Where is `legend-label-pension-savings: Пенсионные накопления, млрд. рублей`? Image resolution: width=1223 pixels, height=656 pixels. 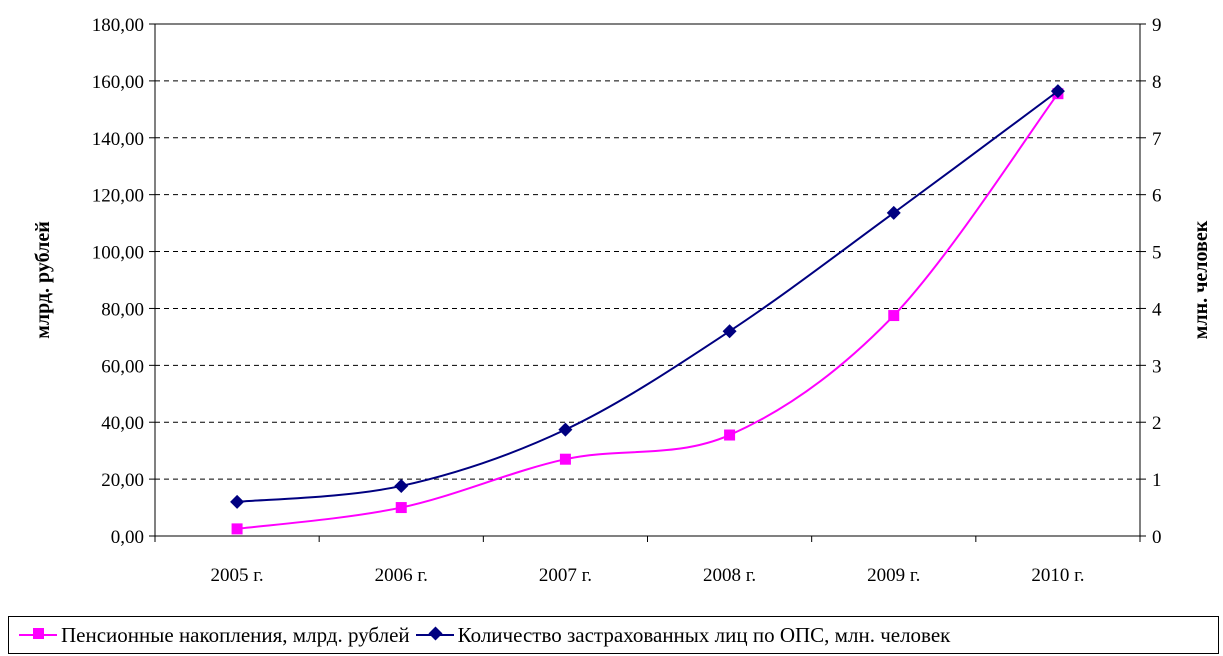 legend-label-pension-savings: Пенсионные накопления, млрд. рублей is located at coordinates (235, 634).